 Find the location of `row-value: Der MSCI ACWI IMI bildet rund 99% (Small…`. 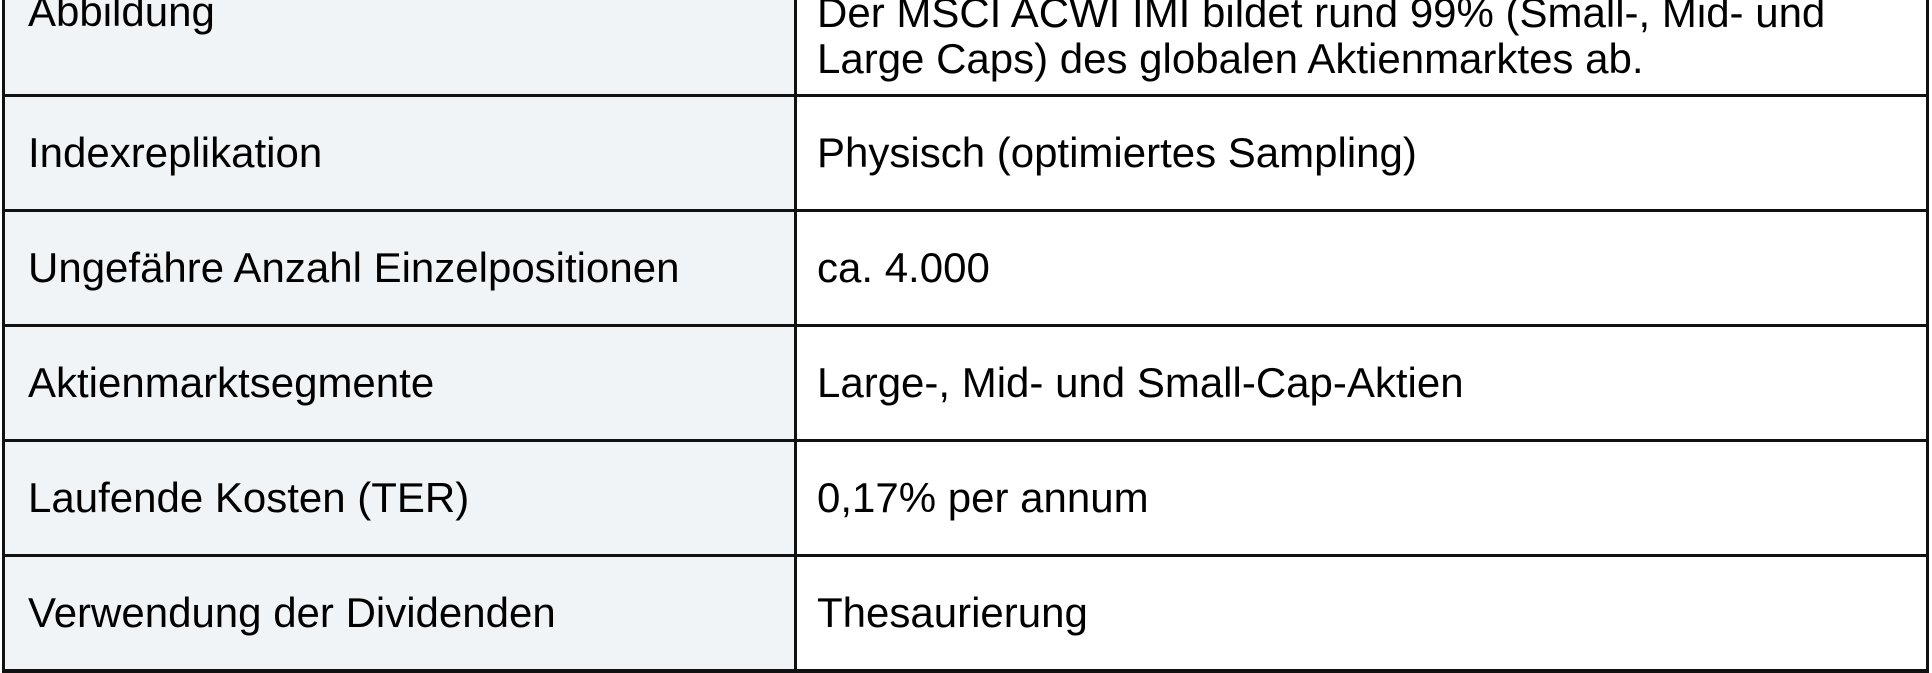

row-value: Der MSCI ACWI IMI bildet rund 99% (Small… is located at coordinates (1321, 41).